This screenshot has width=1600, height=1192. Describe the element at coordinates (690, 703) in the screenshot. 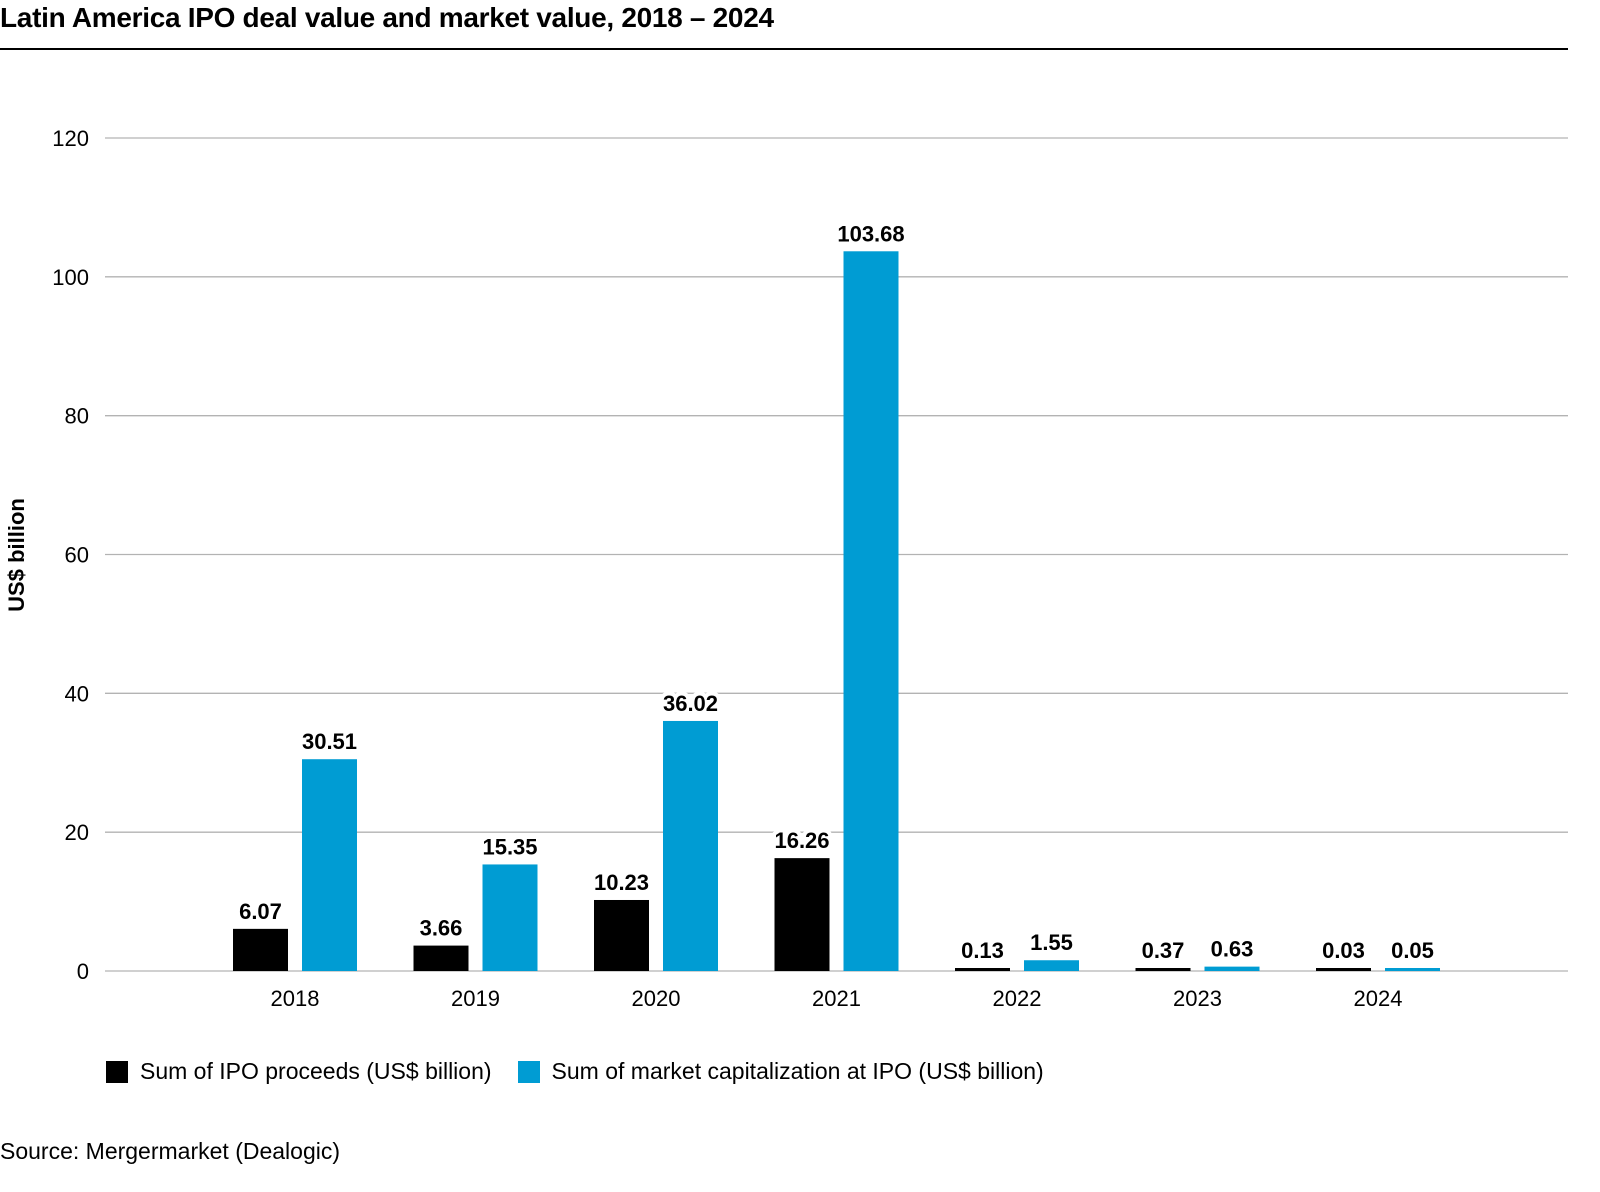

I see `data-label: 36.02` at that location.